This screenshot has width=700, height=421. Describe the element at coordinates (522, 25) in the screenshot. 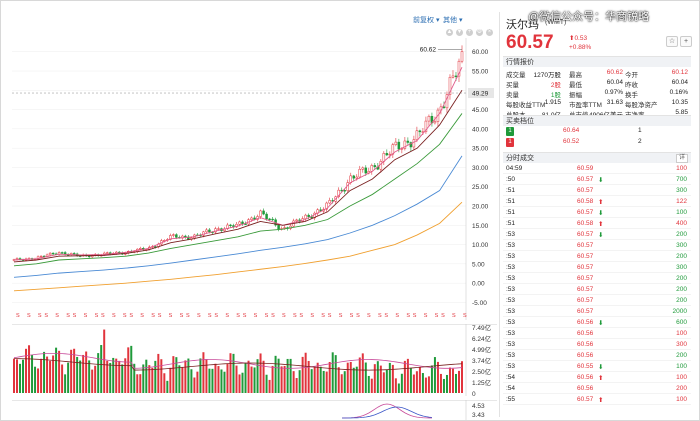

I see `stock-name: 沃尔玛` at that location.